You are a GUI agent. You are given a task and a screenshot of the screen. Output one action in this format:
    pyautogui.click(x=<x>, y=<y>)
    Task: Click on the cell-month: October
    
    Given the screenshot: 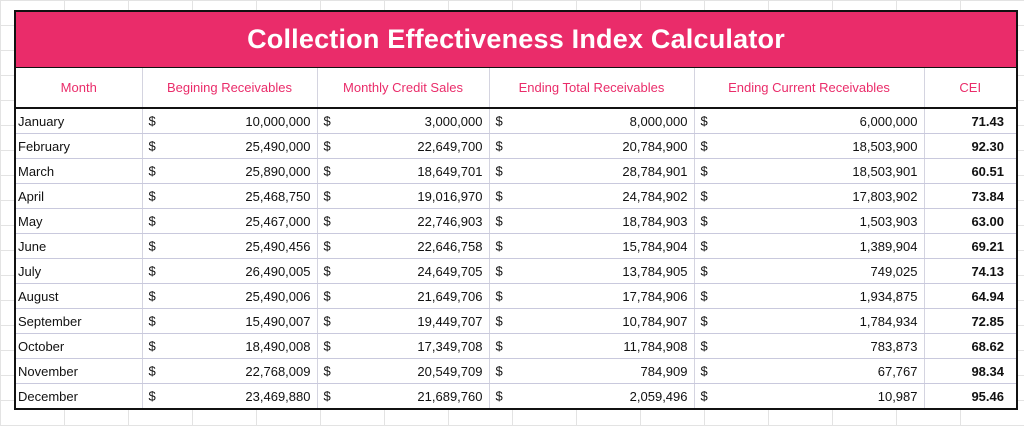 What is the action you would take?
    pyautogui.click(x=79, y=346)
    